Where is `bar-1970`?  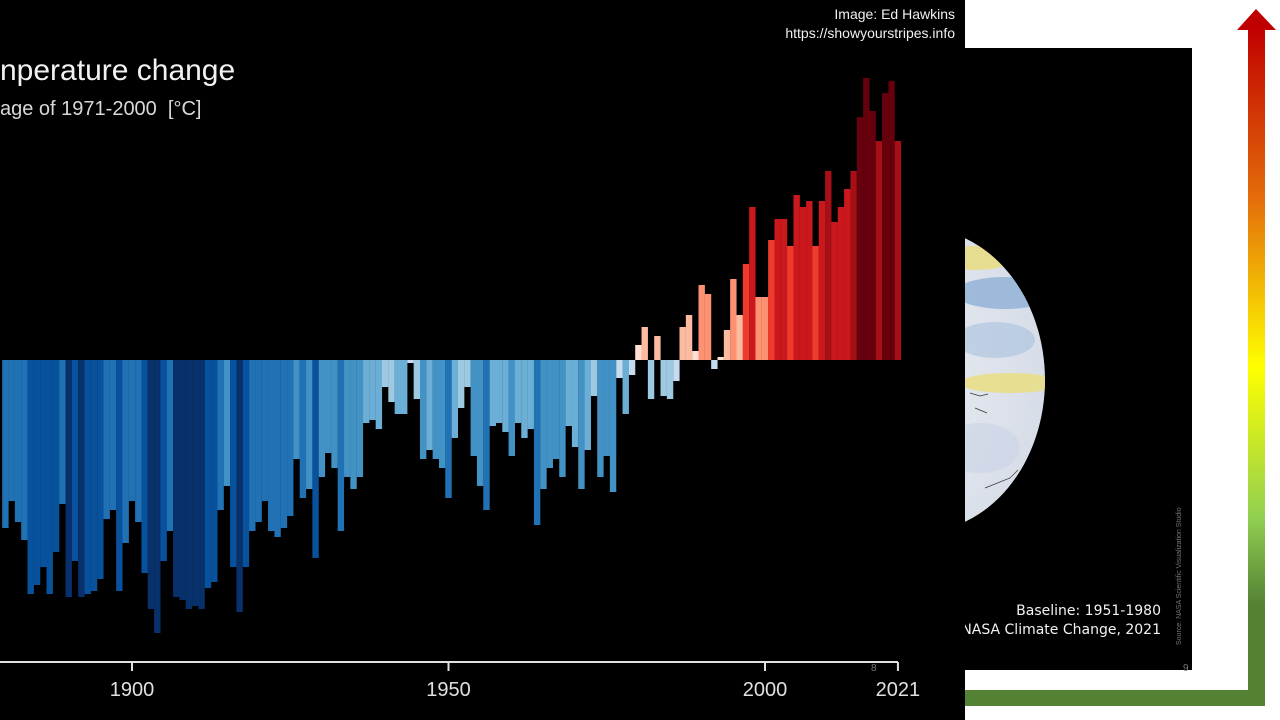 bar-1970 is located at coordinates (575, 403).